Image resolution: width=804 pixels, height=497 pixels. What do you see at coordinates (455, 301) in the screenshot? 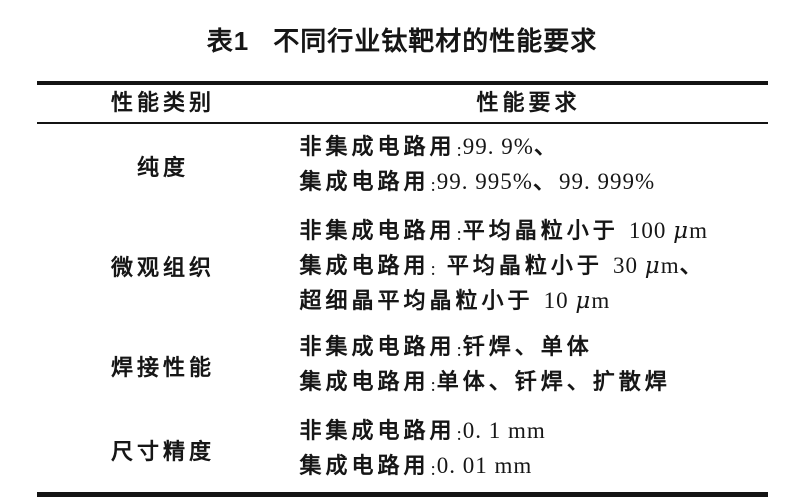
I see `requirement-line: 超细晶平均晶粒小于 10 μm` at bounding box center [455, 301].